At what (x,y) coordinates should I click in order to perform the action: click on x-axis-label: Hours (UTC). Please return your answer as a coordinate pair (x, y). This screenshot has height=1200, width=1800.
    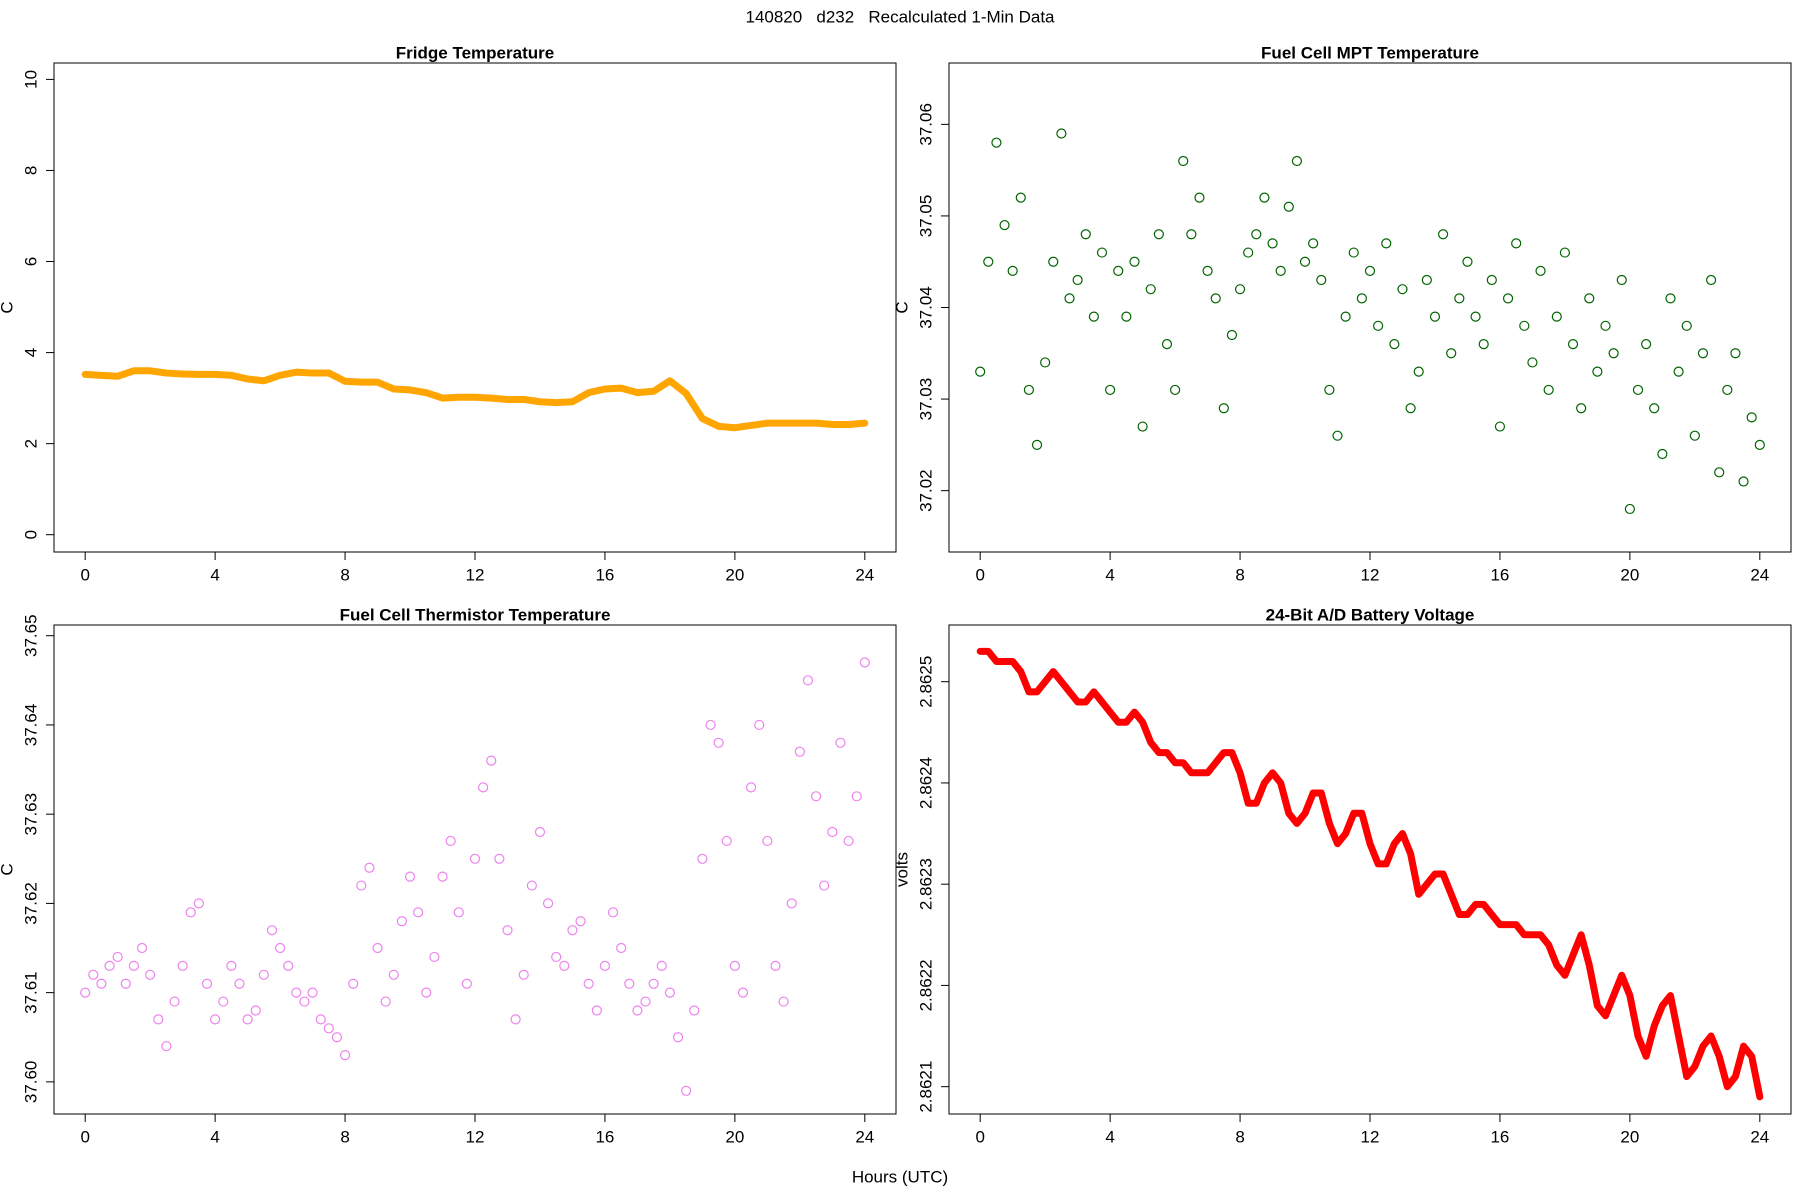
    Looking at the image, I should click on (900, 1176).